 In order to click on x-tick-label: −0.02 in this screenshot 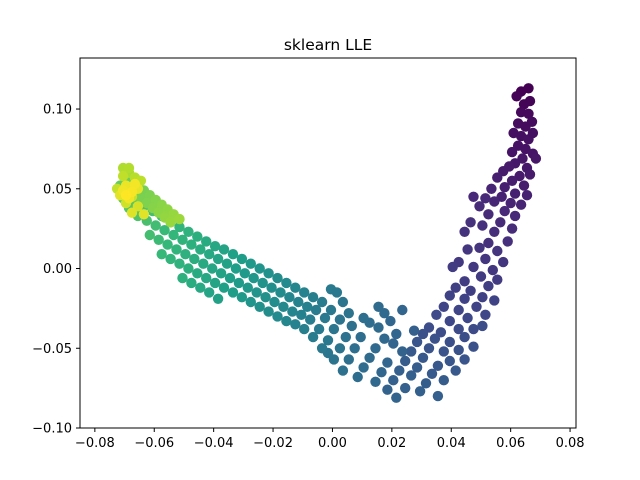, I will do `click(273, 443)`.